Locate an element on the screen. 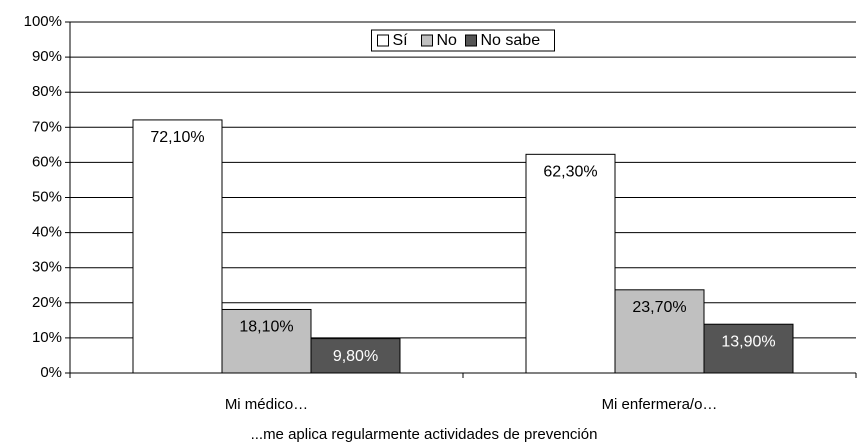 The width and height of the screenshot is (858, 445). legend-box is located at coordinates (463, 40).